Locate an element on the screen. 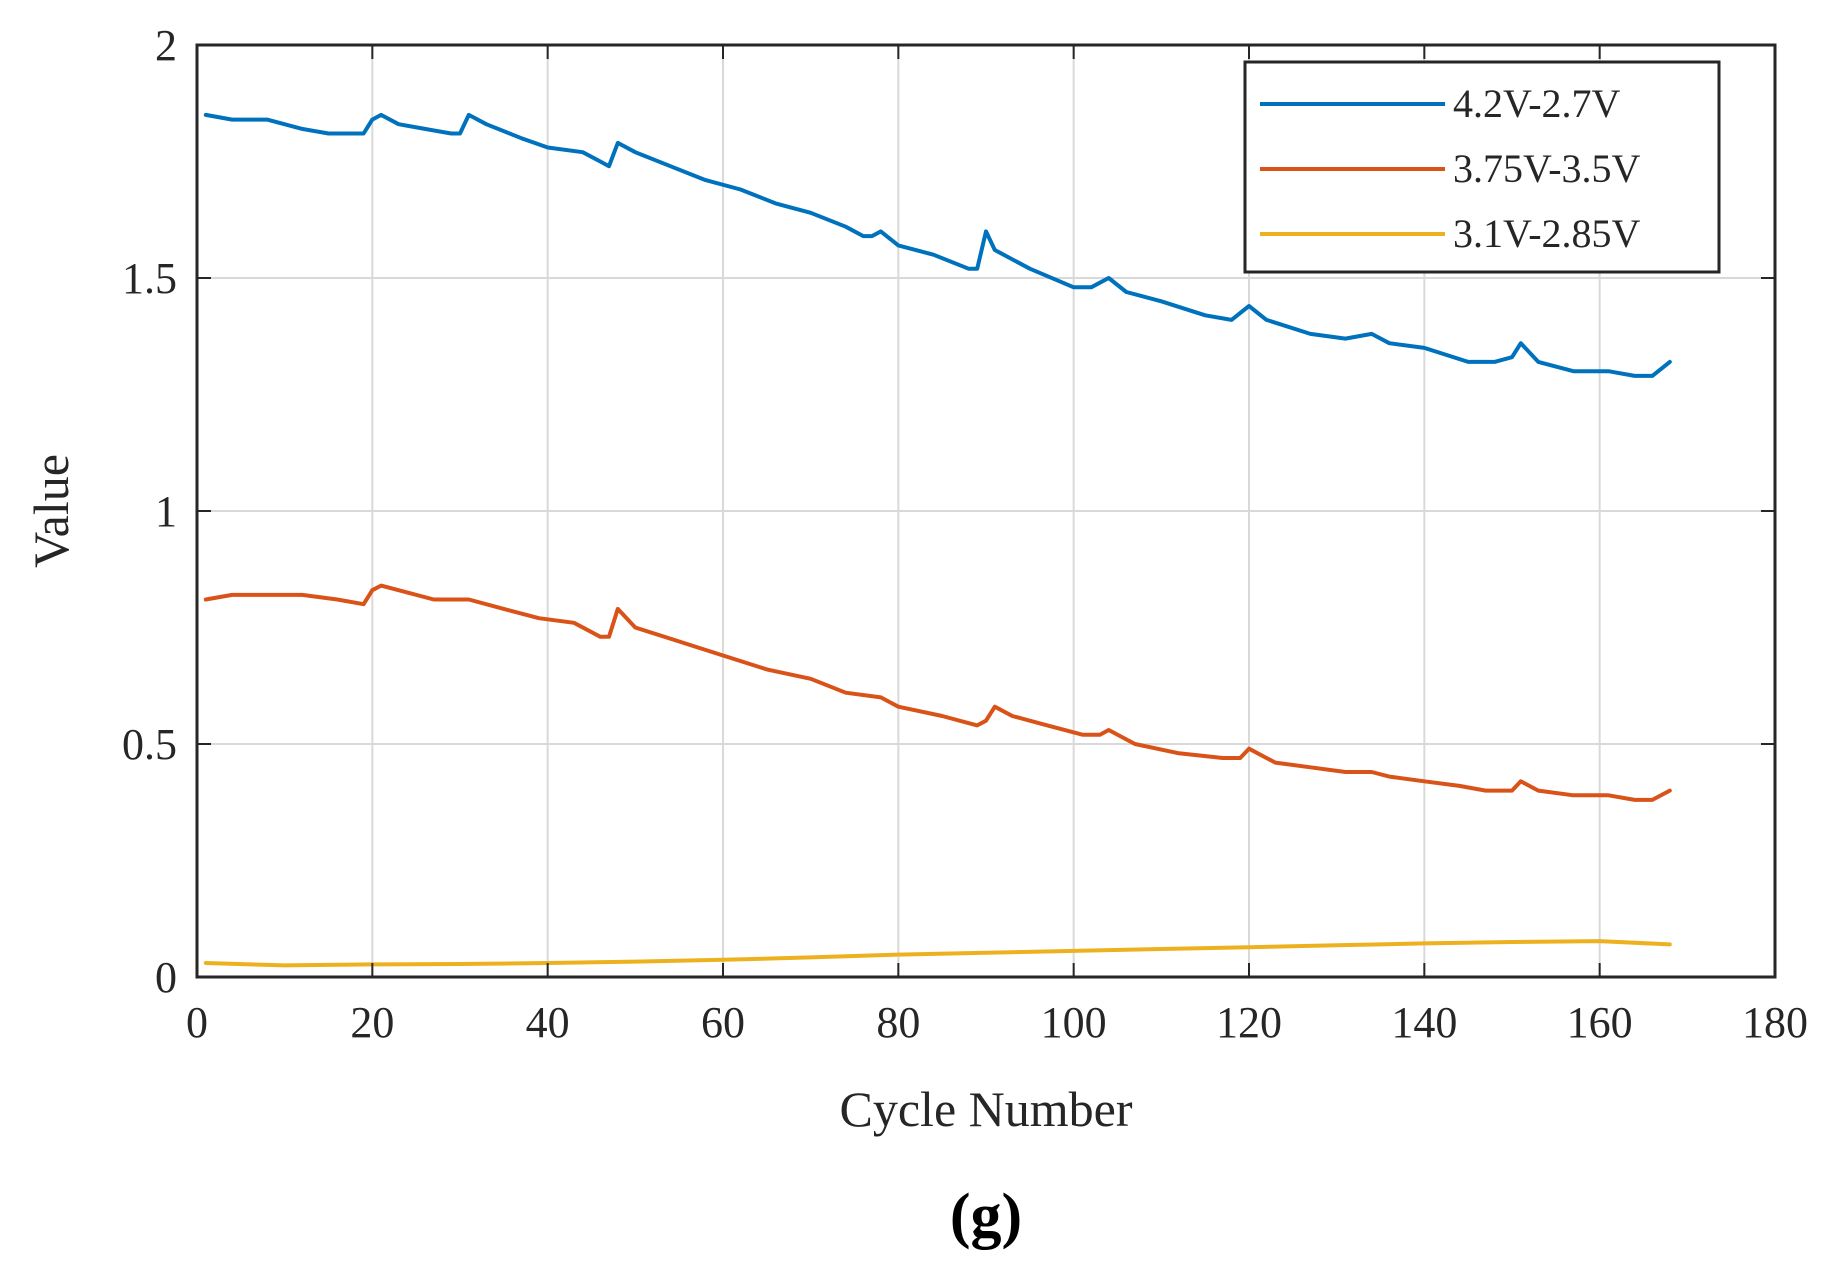 The image size is (1839, 1266). x-tick-label: 40 is located at coordinates (548, 1022).